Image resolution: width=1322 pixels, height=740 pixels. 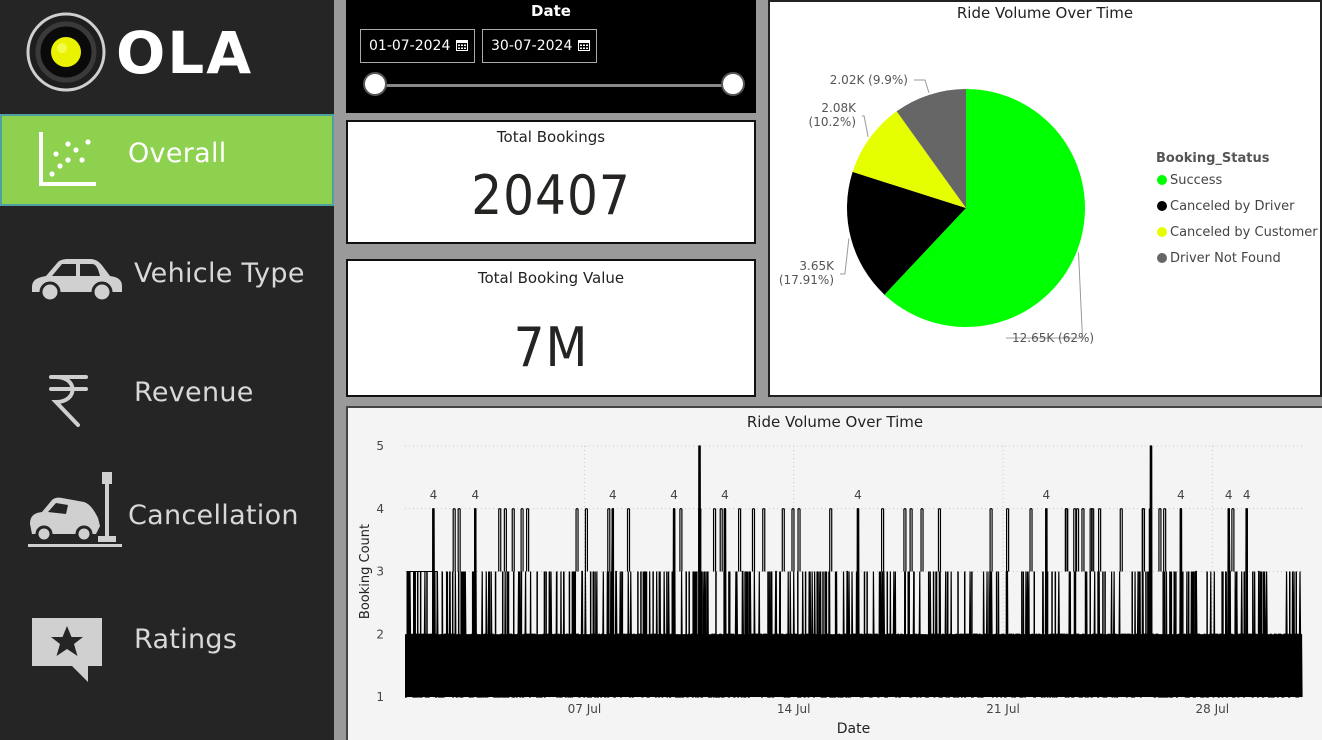 I want to click on legend-item: Canceled by Customer, so click(x=1244, y=232).